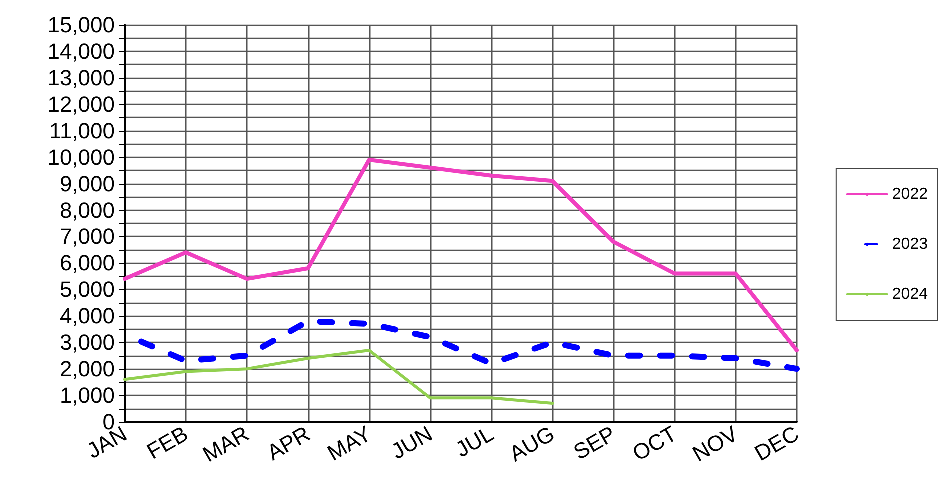 Image resolution: width=943 pixels, height=489 pixels. I want to click on legend-label: 2024, so click(910, 294).